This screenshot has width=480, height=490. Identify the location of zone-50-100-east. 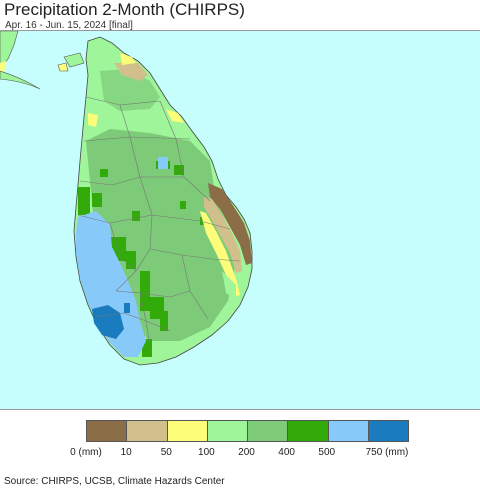
(220, 254).